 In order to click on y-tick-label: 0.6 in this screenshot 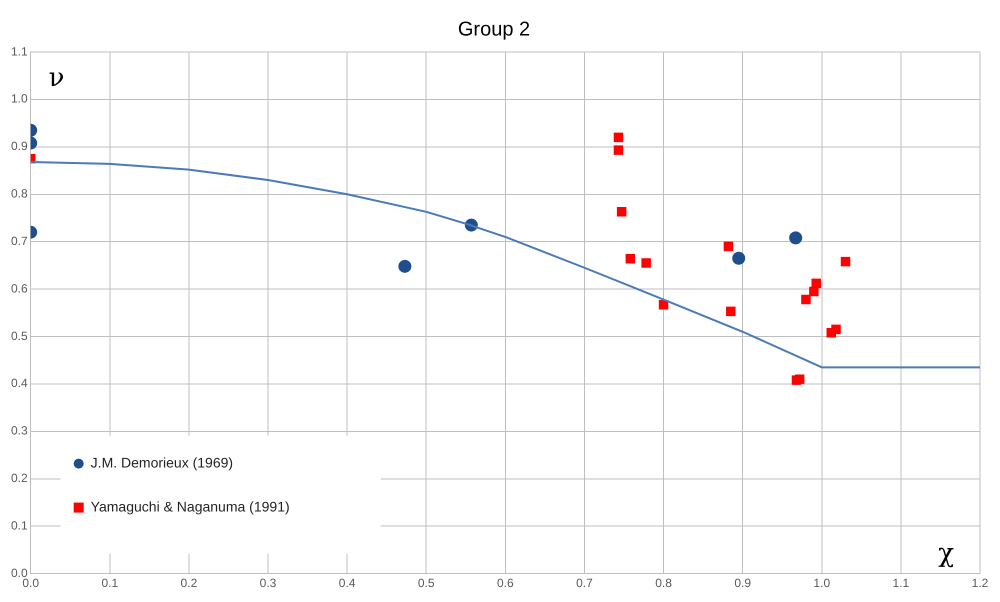, I will do `click(19, 288)`.